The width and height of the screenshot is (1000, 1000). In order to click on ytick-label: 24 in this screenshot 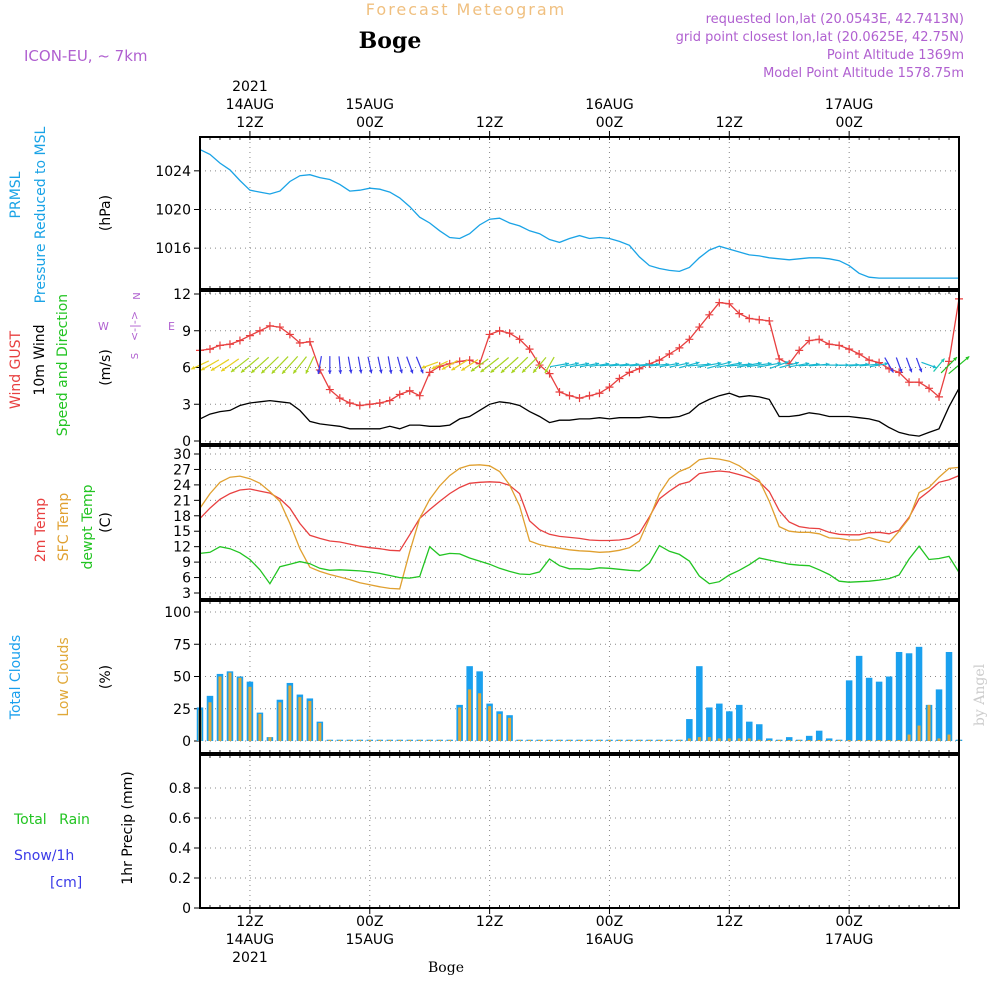, I will do `click(182, 486)`.